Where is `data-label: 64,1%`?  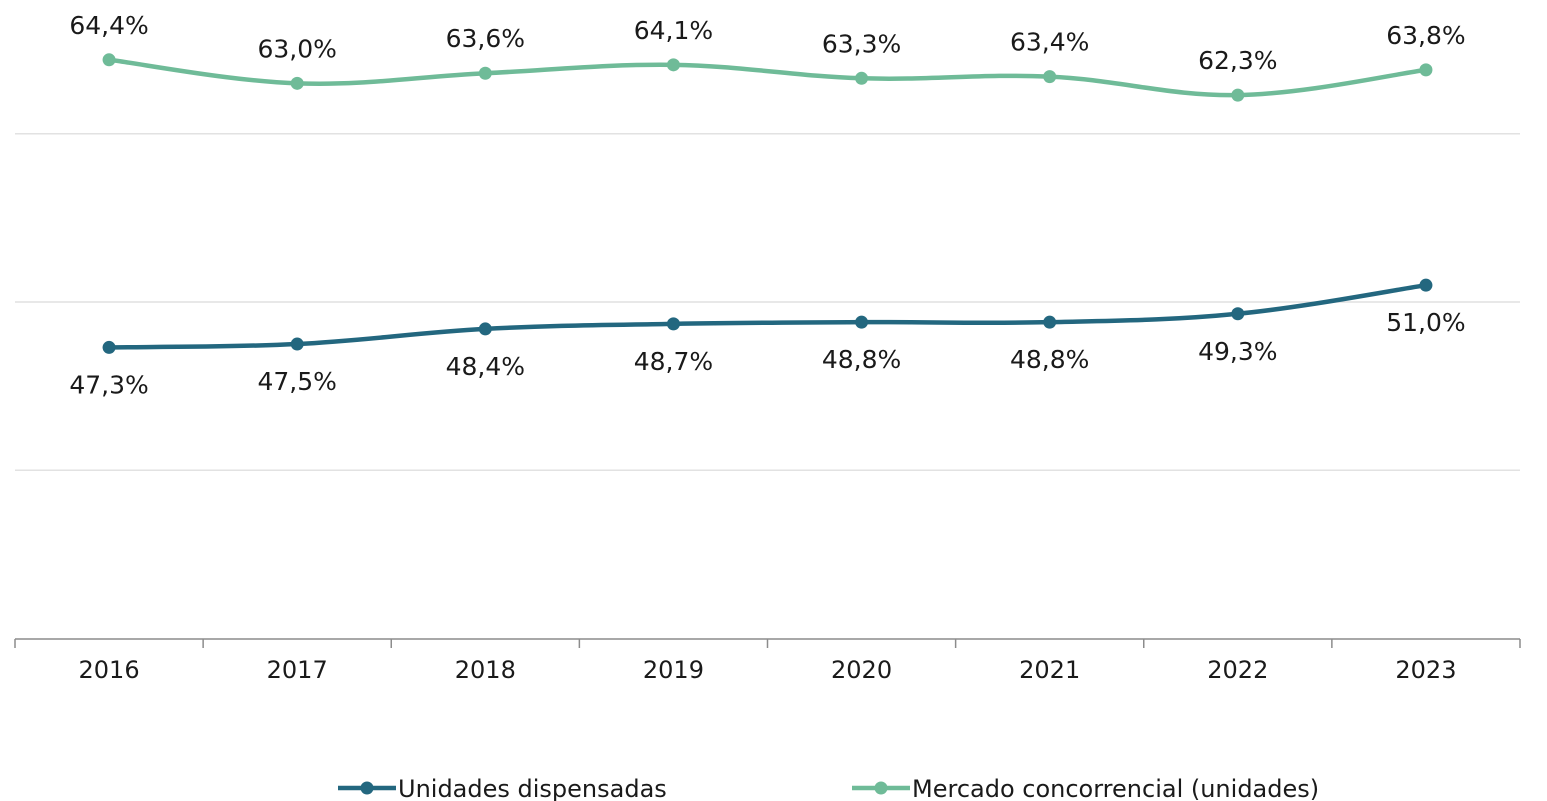
data-label: 64,1% is located at coordinates (673, 30).